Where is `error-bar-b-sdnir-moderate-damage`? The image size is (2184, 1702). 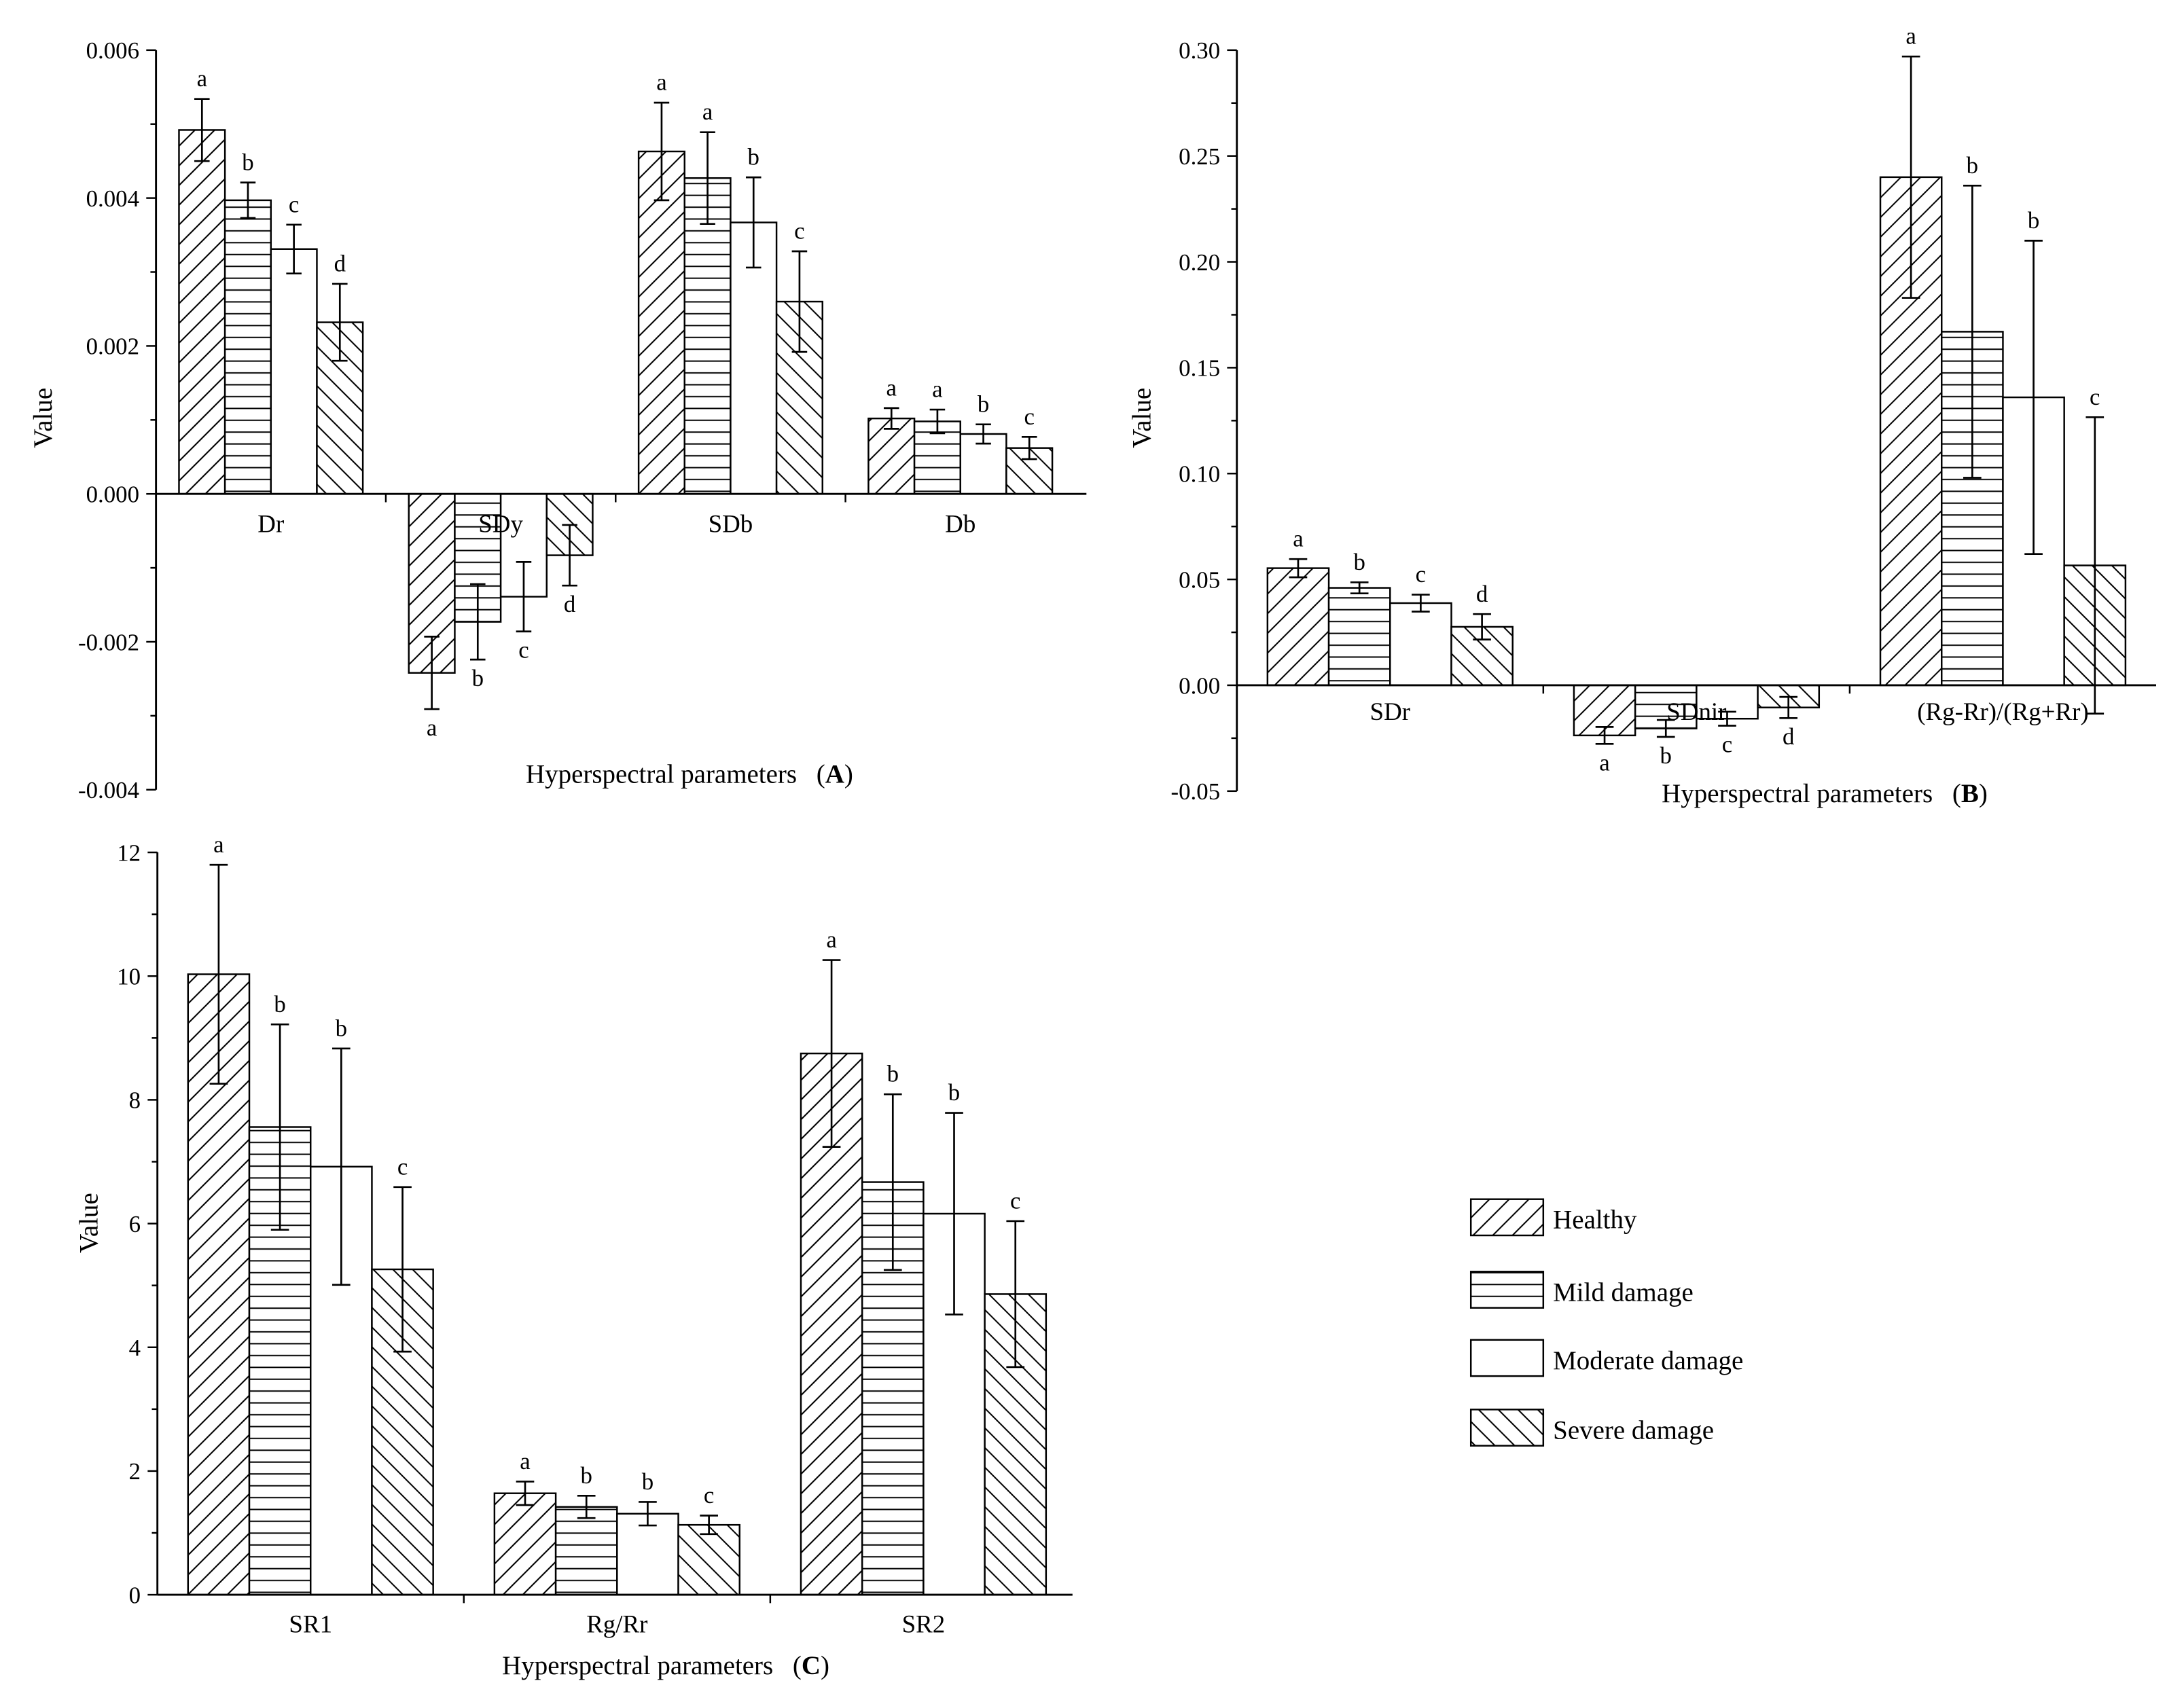 error-bar-b-sdnir-moderate-damage is located at coordinates (1727, 718).